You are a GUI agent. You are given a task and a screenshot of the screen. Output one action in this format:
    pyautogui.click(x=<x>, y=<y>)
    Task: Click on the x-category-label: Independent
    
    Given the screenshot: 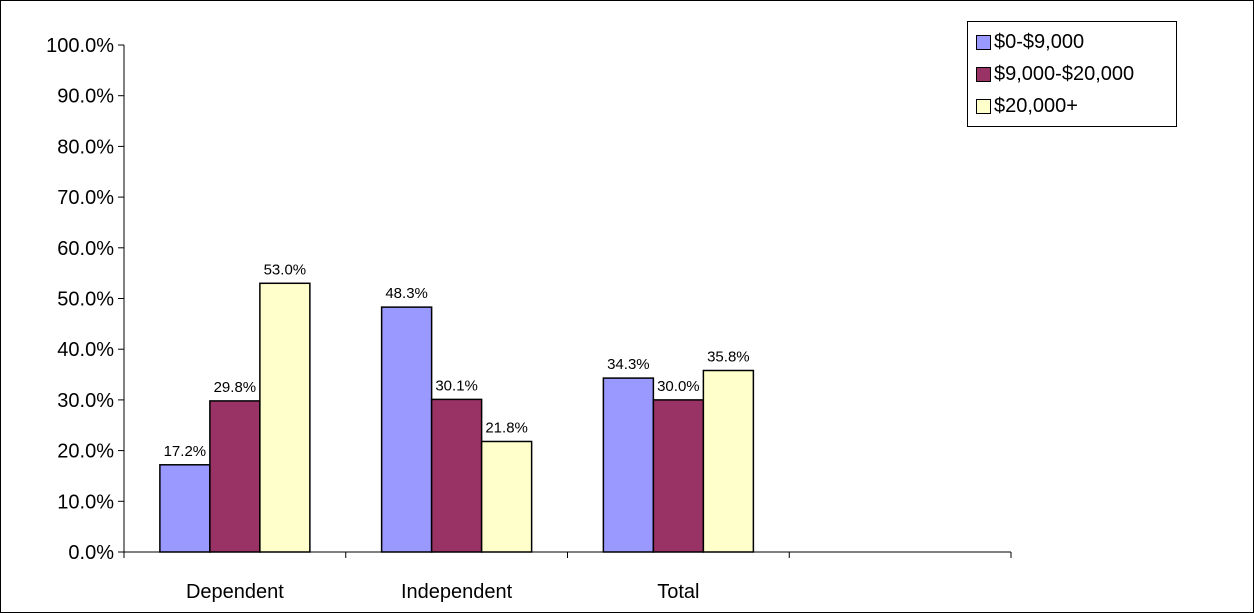 What is the action you would take?
    pyautogui.click(x=457, y=592)
    